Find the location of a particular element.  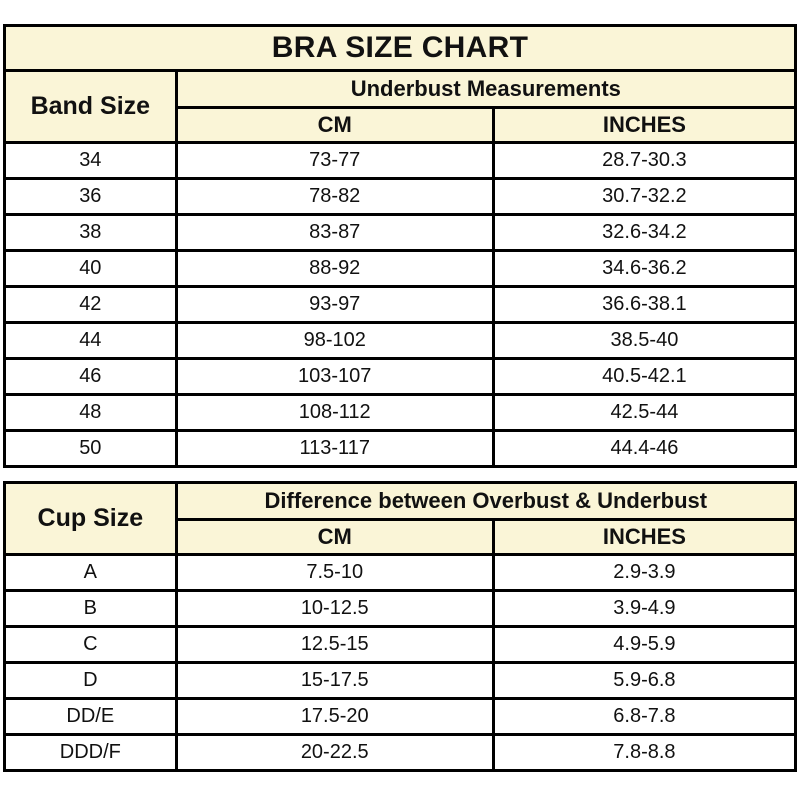

table-gap is located at coordinates (400, 474).